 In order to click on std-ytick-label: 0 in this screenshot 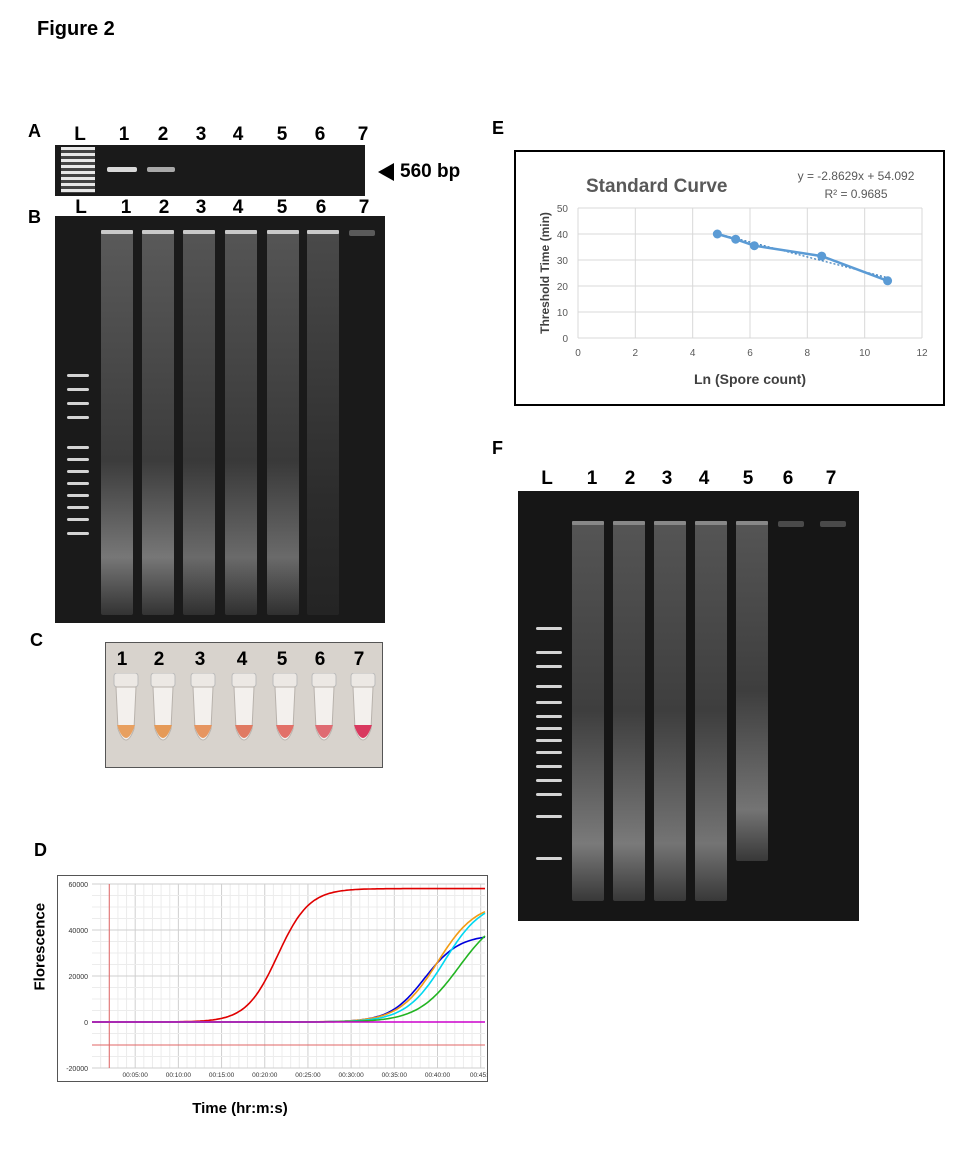, I will do `click(565, 339)`.